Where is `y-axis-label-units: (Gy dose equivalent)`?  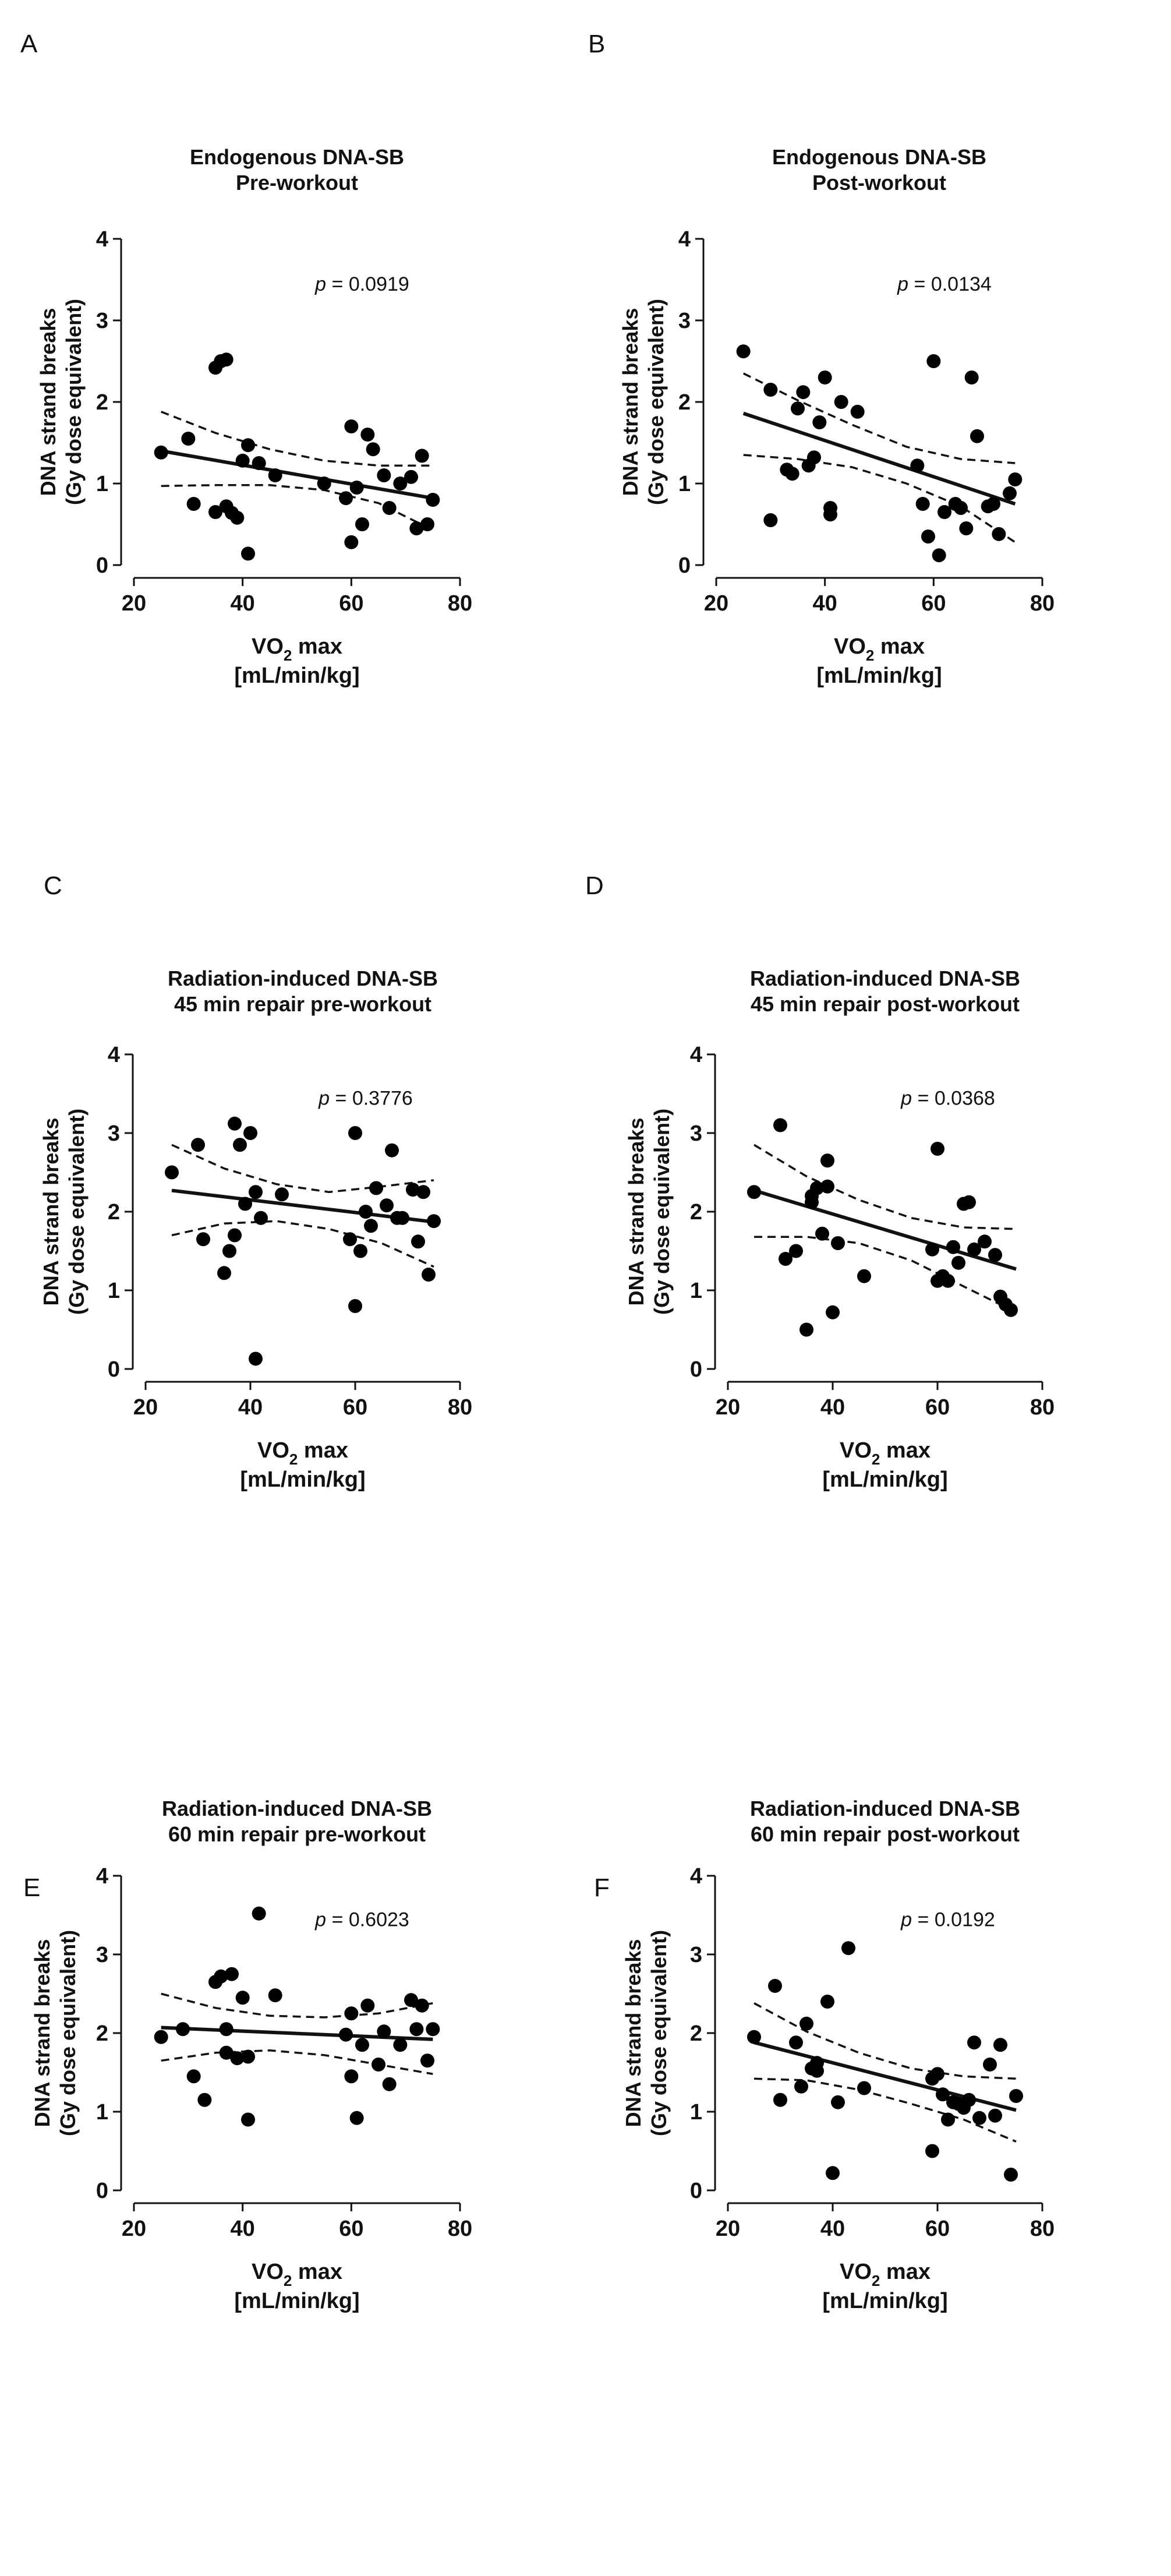
y-axis-label-units: (Gy dose equivalent) is located at coordinates (659, 2033).